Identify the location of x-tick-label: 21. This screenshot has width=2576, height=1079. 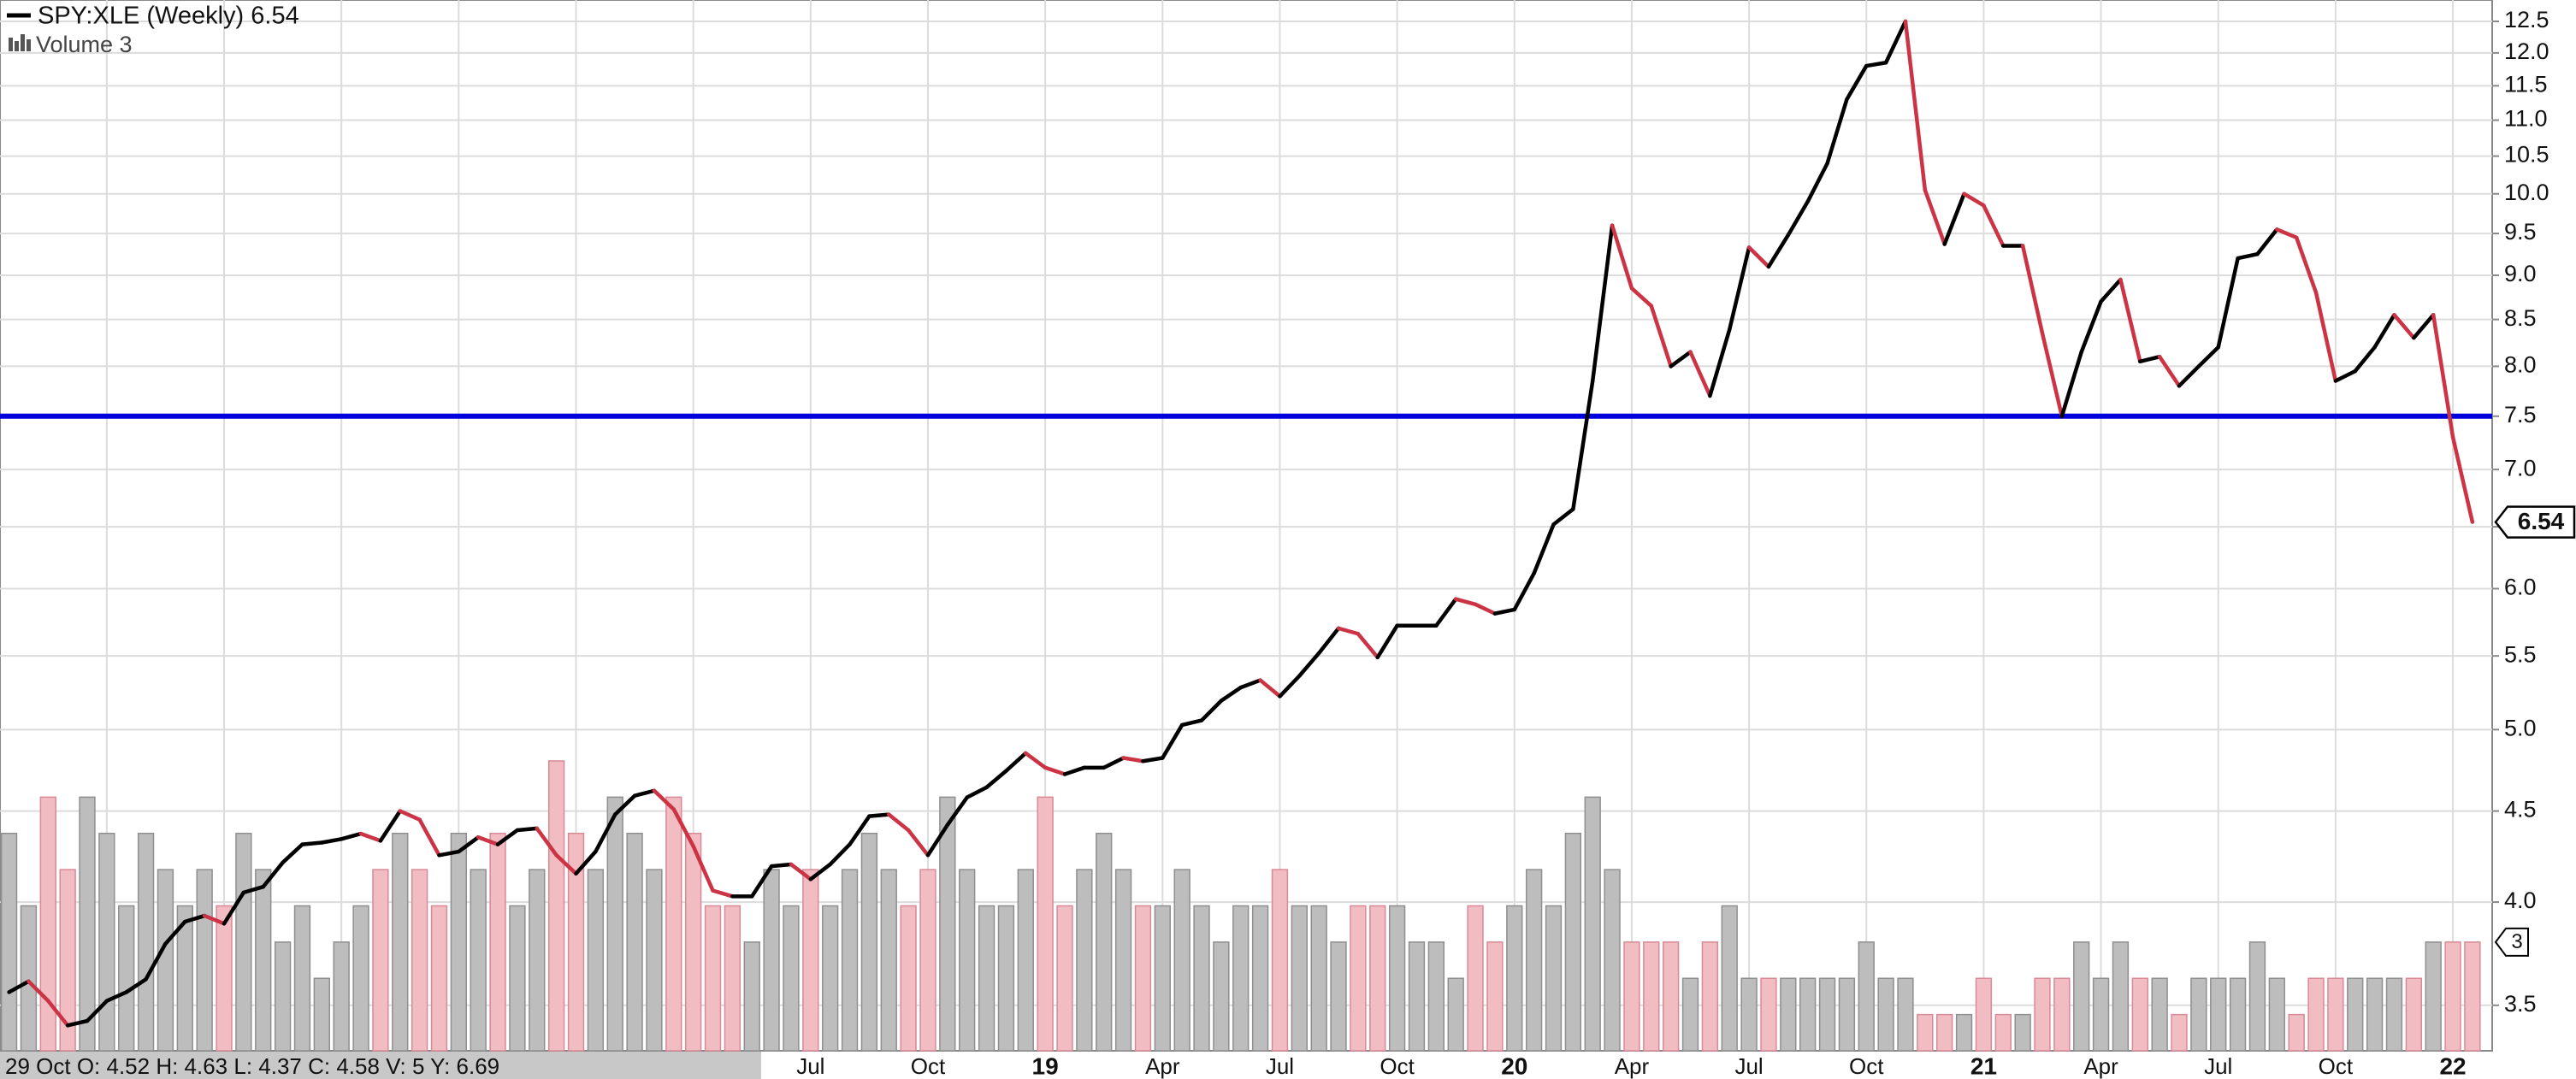
(1983, 1065).